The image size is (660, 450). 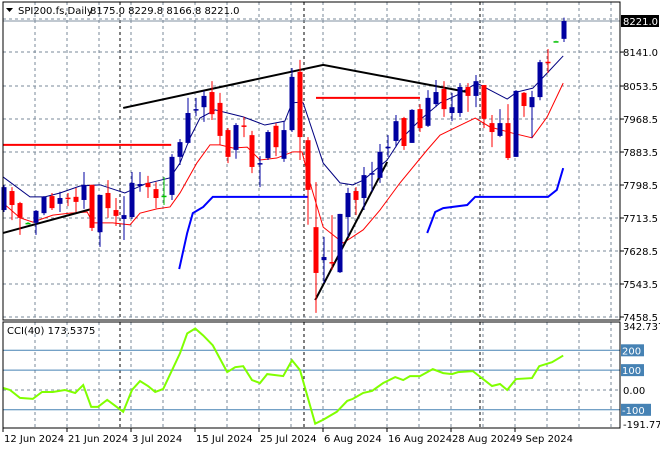 What do you see at coordinates (224, 439) in the screenshot?
I see `date-label: 15 Jul 2024` at bounding box center [224, 439].